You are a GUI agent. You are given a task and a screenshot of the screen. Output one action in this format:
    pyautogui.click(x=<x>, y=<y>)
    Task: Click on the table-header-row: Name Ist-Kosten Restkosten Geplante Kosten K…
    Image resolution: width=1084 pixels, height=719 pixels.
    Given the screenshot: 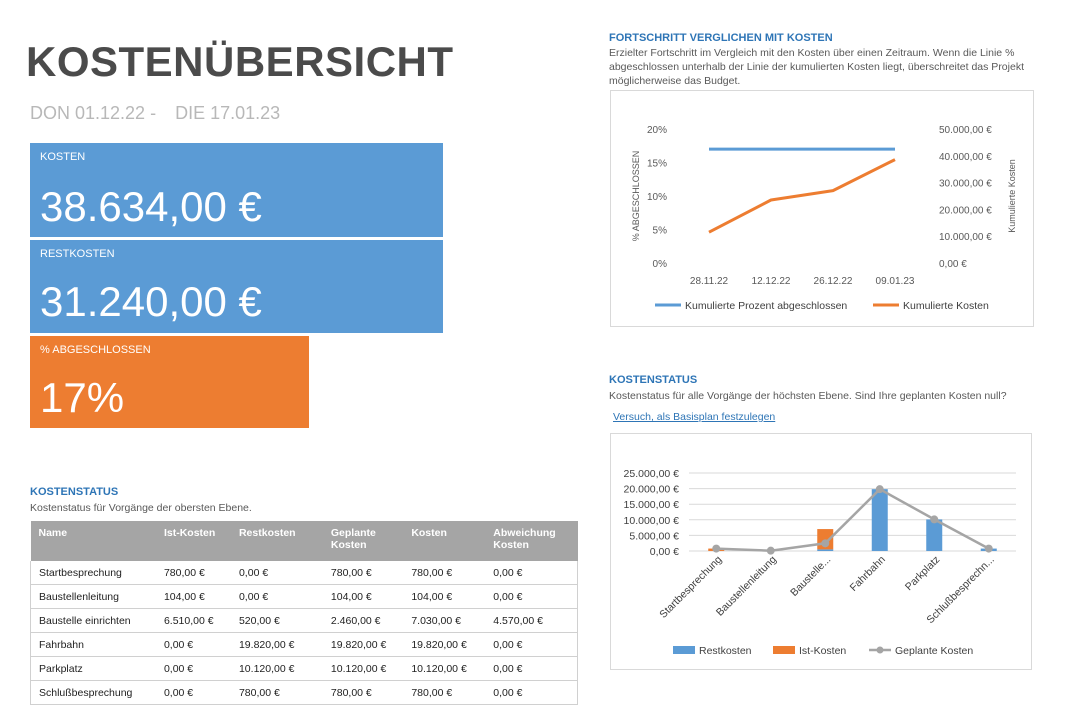 What is the action you would take?
    pyautogui.click(x=304, y=541)
    